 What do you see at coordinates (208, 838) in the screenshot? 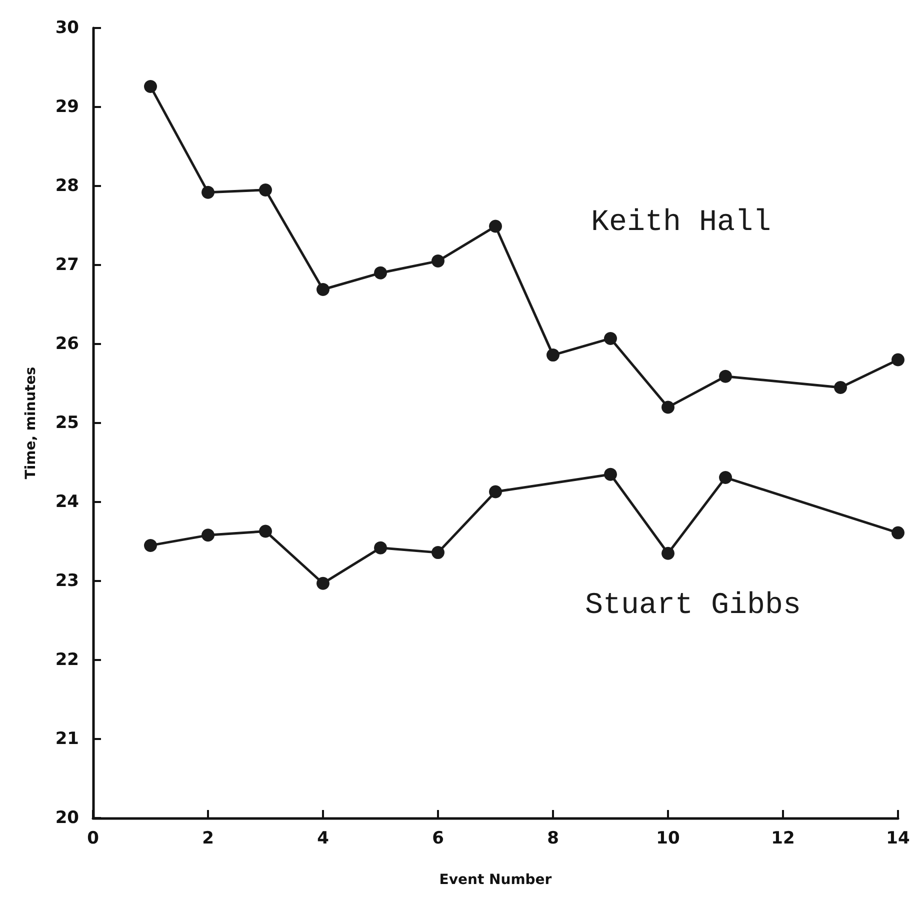
I see `x-tick-label: 2` at bounding box center [208, 838].